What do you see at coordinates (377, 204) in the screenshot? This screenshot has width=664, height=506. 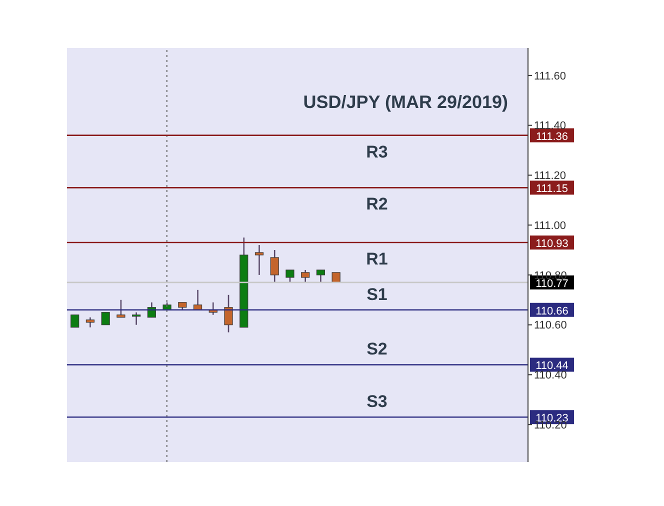 I see `ref-line-label: R2` at bounding box center [377, 204].